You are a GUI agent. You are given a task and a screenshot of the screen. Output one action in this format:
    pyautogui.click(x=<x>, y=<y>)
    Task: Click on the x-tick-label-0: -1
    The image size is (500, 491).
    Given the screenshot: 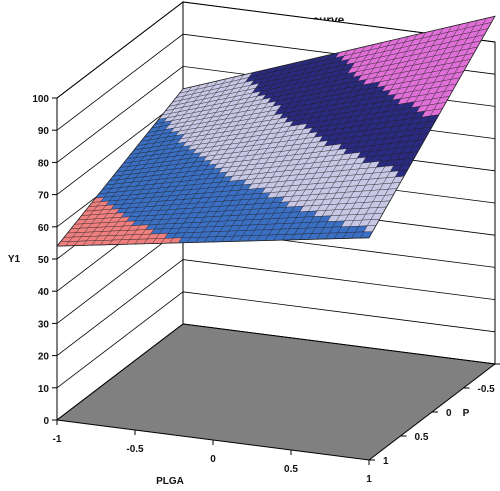 What is the action you would take?
    pyautogui.click(x=57, y=439)
    